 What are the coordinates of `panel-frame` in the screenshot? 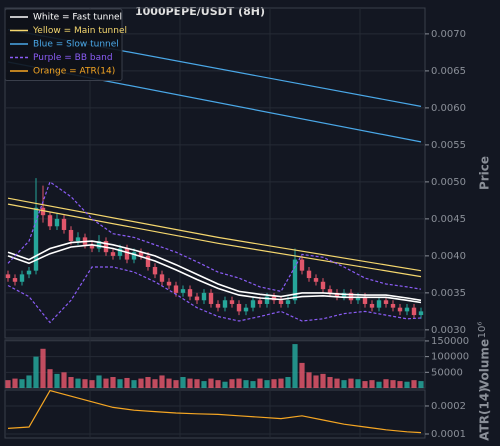 It's located at (215, 364).